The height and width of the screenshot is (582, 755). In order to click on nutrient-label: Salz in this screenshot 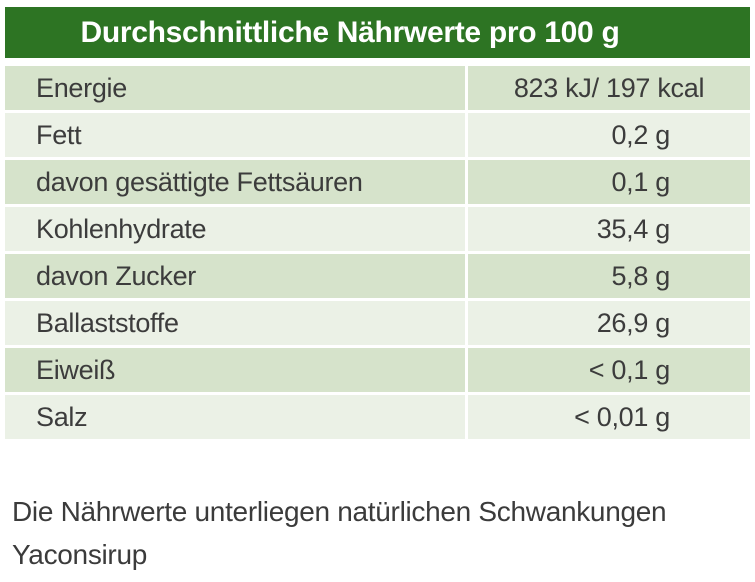, I will do `click(235, 417)`.